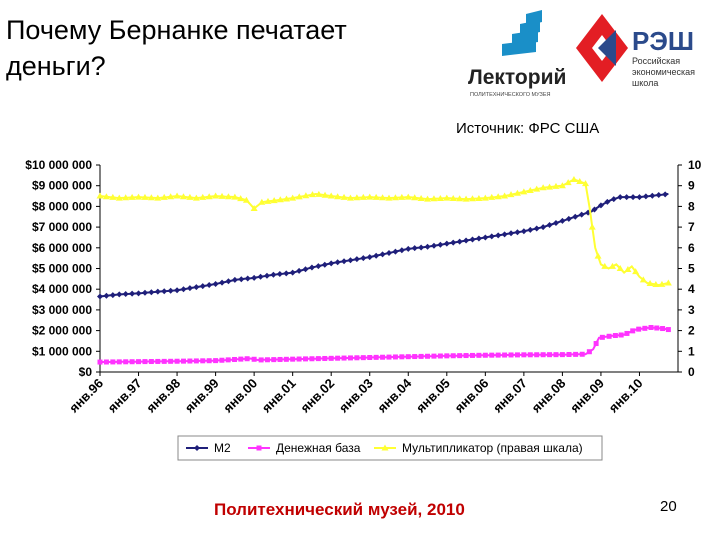 The width and height of the screenshot is (720, 540). I want to click on legend-label: Мультипликатор (правая шкала), so click(492, 448).